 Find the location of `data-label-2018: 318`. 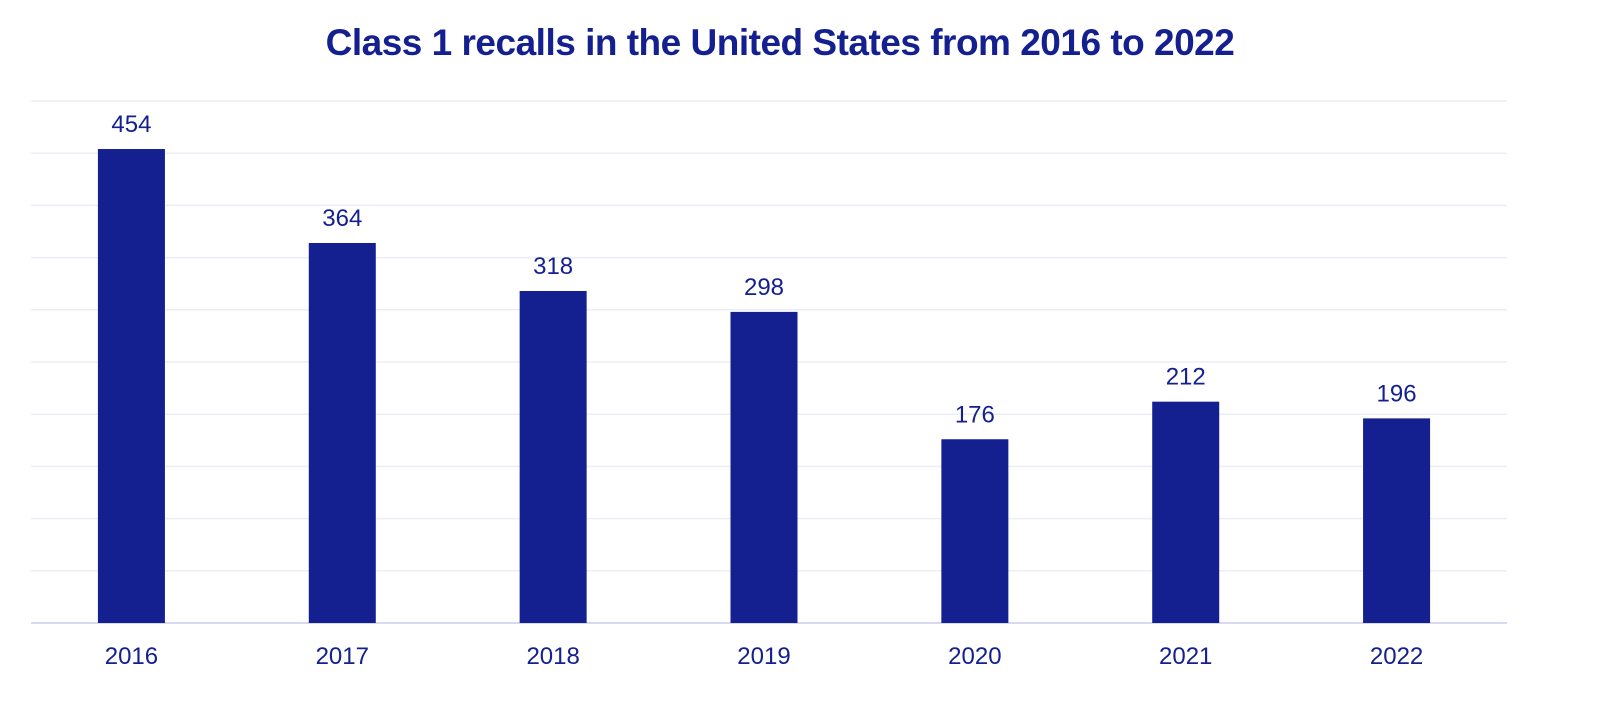

data-label-2018: 318 is located at coordinates (553, 266).